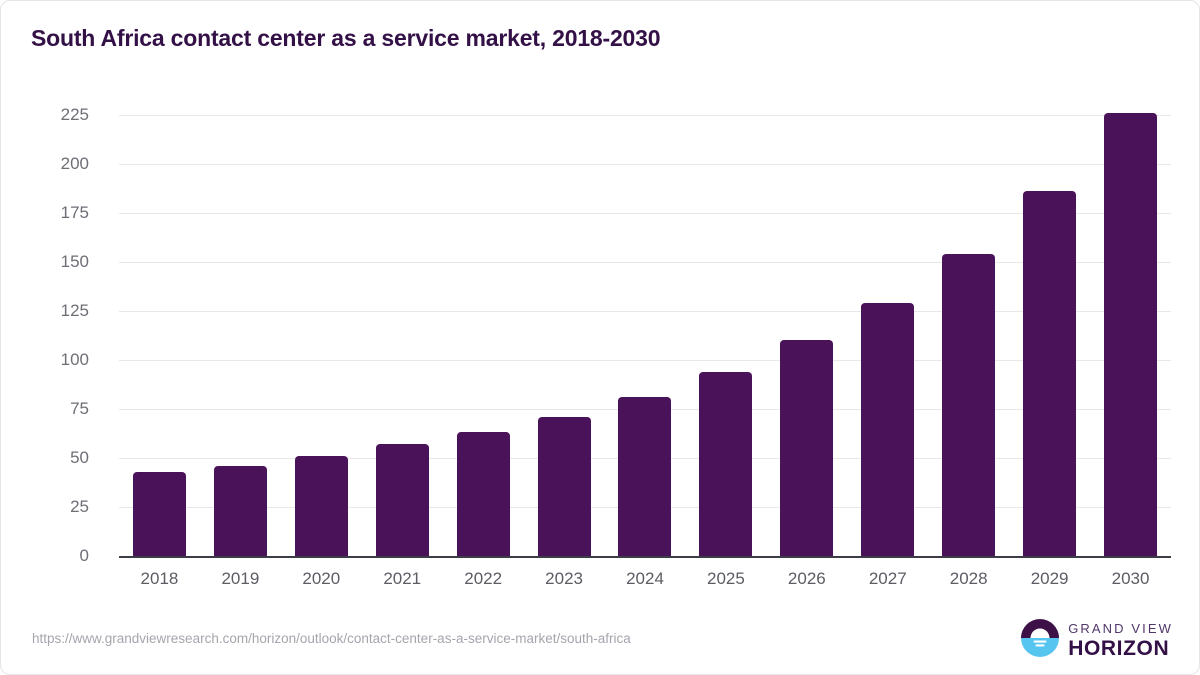 This screenshot has height=675, width=1200. Describe the element at coordinates (240, 510) in the screenshot. I see `bar-2019` at that location.